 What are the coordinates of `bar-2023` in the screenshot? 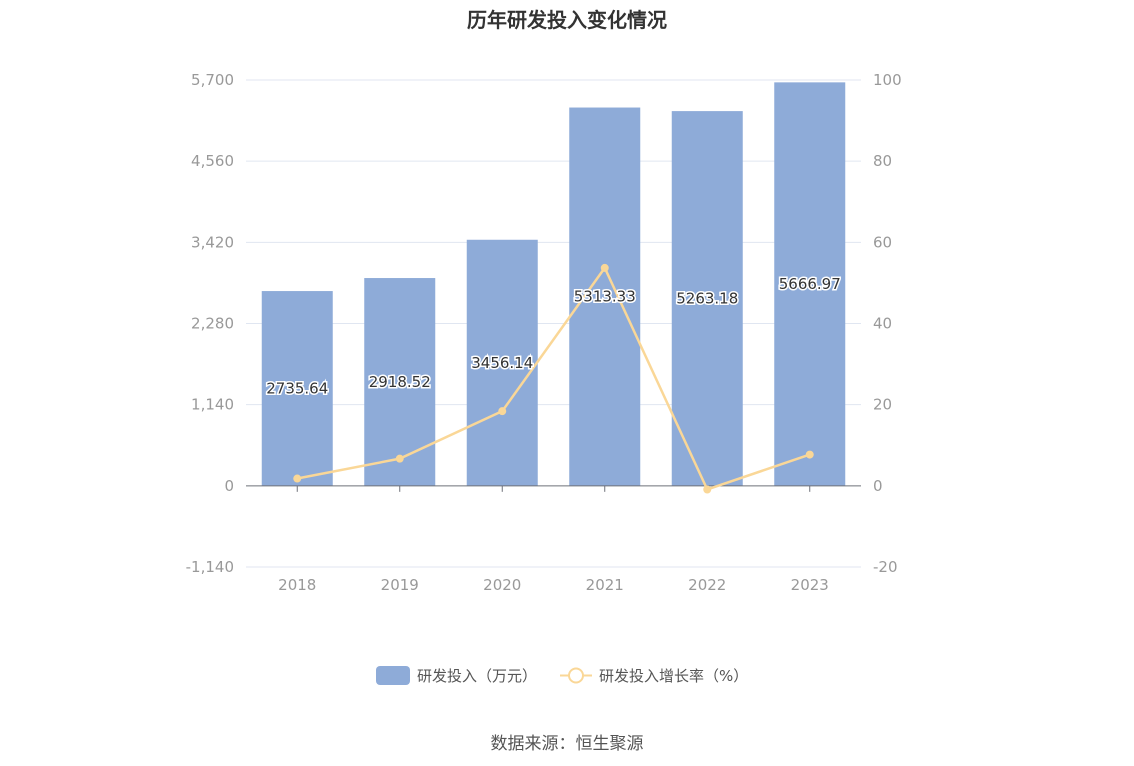 It's located at (810, 284).